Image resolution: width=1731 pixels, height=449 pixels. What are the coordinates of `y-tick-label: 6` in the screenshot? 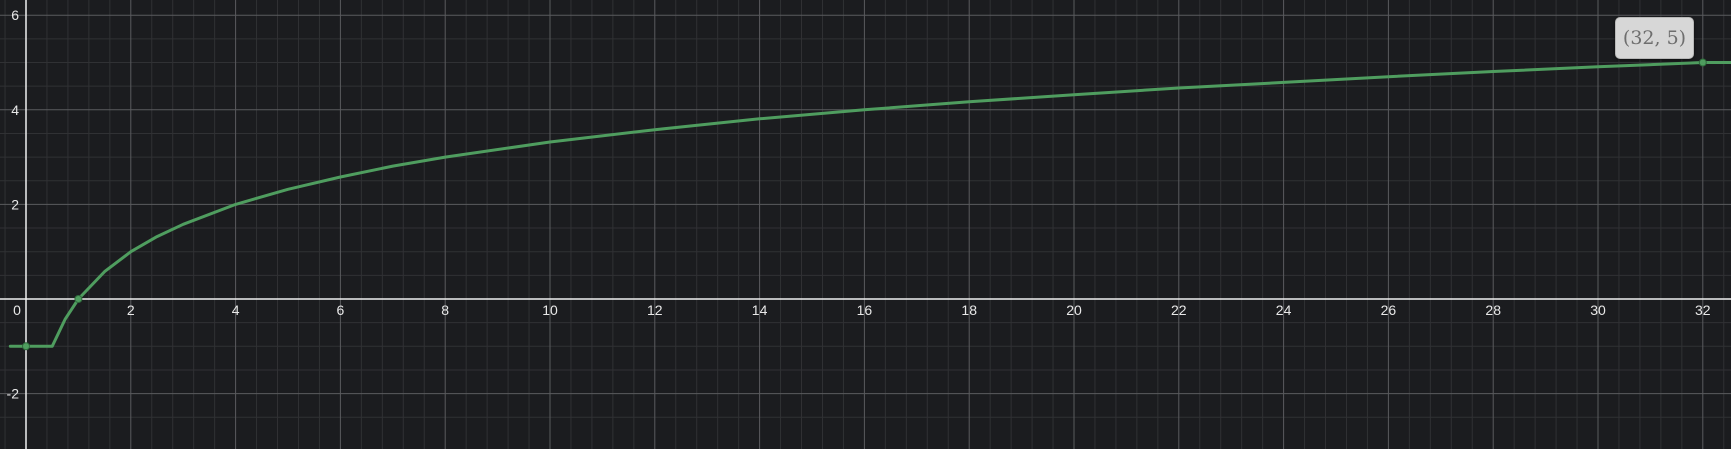 It's located at (15, 15).